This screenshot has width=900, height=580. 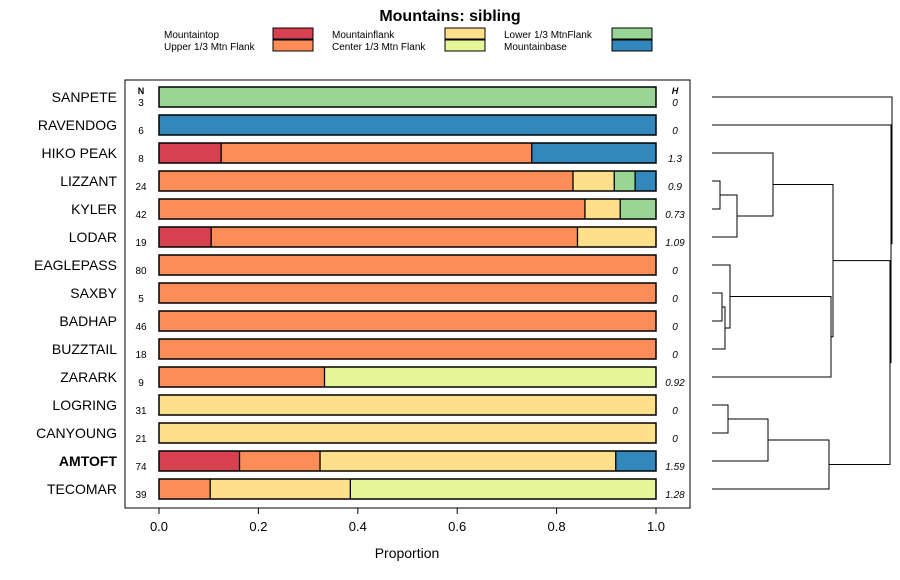 What do you see at coordinates (675, 91) in the screenshot?
I see `h-column-header: H` at bounding box center [675, 91].